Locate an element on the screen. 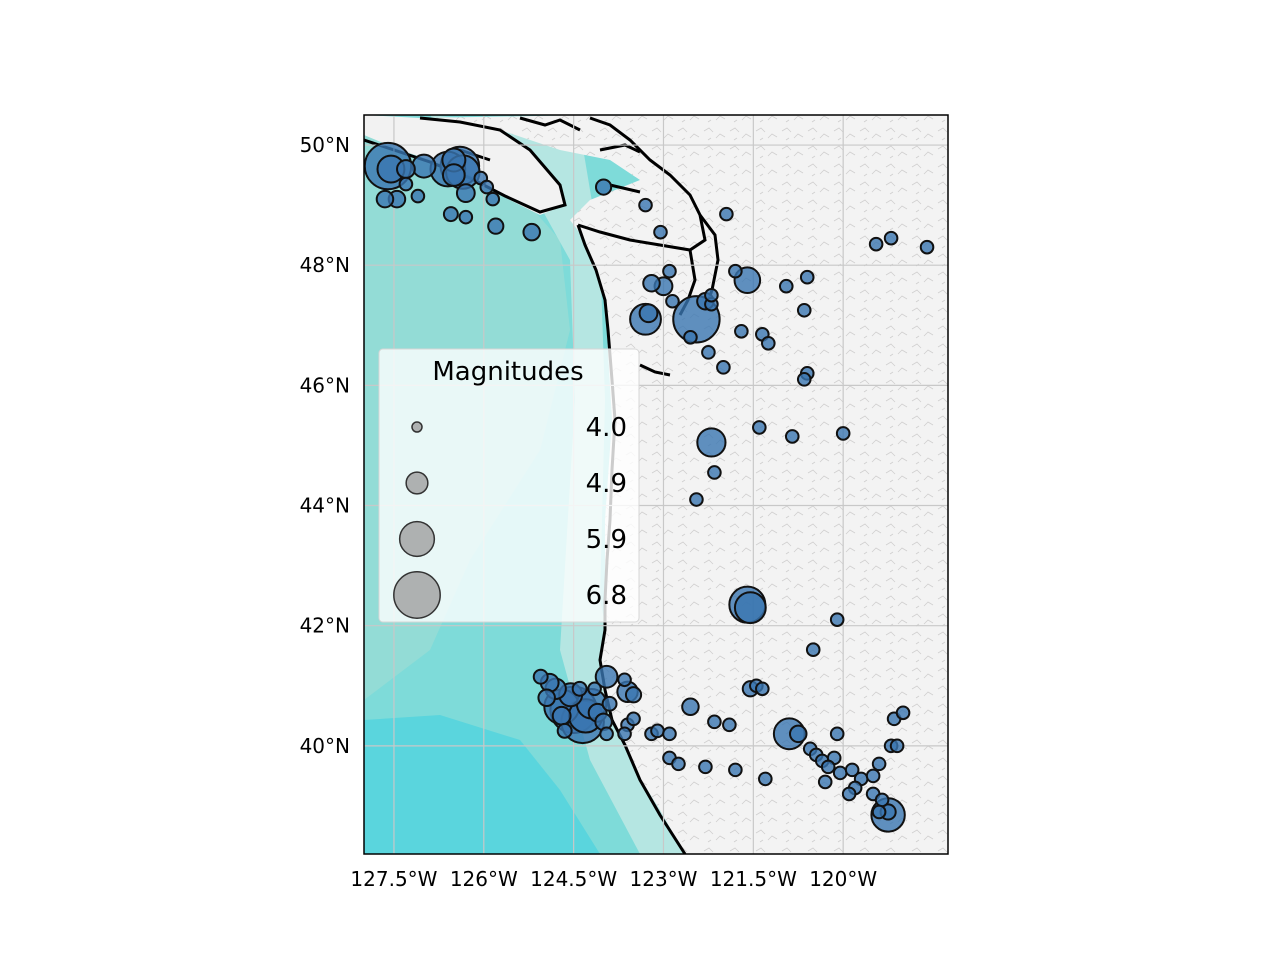 Image resolution: width=1280 pixels, height=960 pixels. y-tick-label: 44°N is located at coordinates (325, 506).